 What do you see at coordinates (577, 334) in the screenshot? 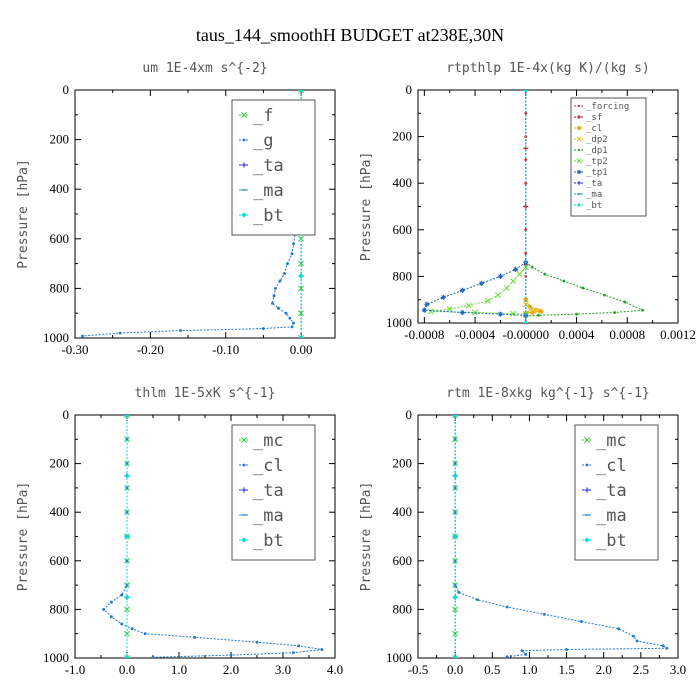
I see `x-tick-label: 0.0004` at bounding box center [577, 334].